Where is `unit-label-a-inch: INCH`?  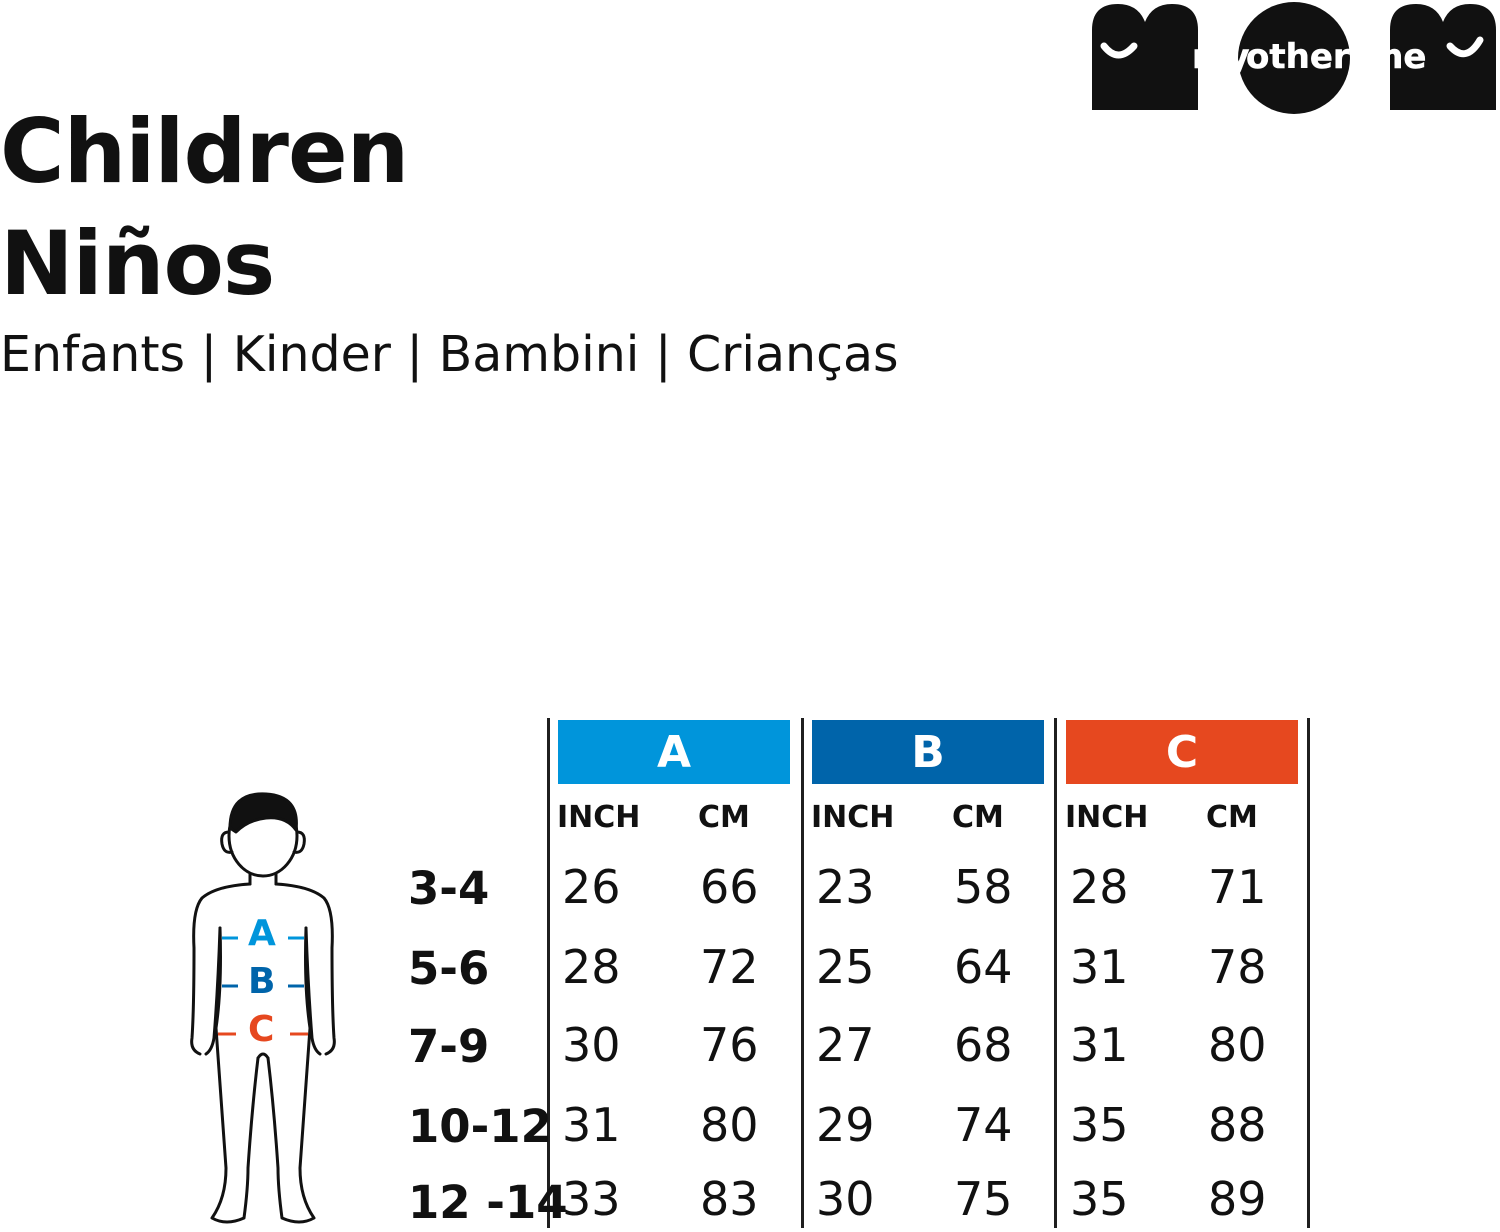
unit-label-a-inch: INCH is located at coordinates (599, 817).